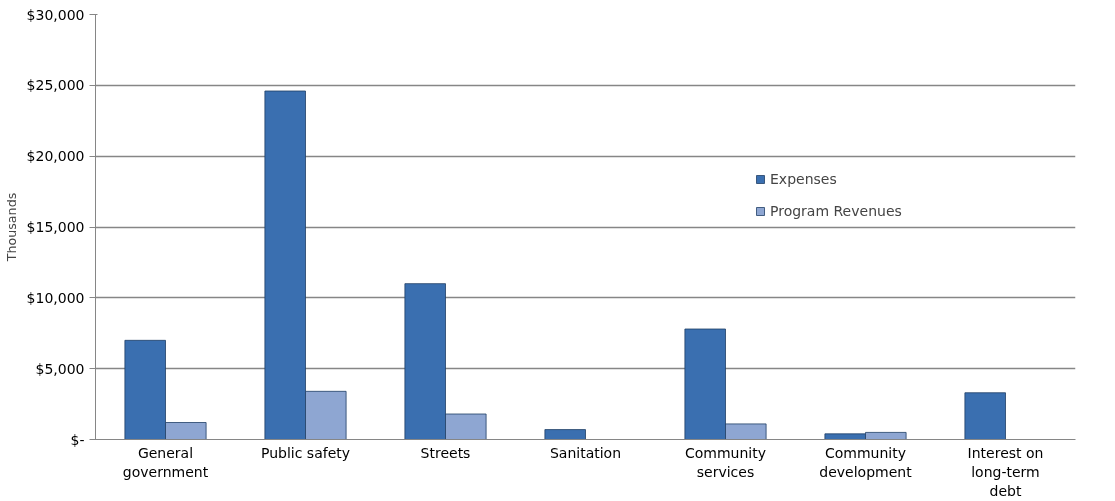  Describe the element at coordinates (803, 179) in the screenshot. I see `legend-label: Expenses` at that location.